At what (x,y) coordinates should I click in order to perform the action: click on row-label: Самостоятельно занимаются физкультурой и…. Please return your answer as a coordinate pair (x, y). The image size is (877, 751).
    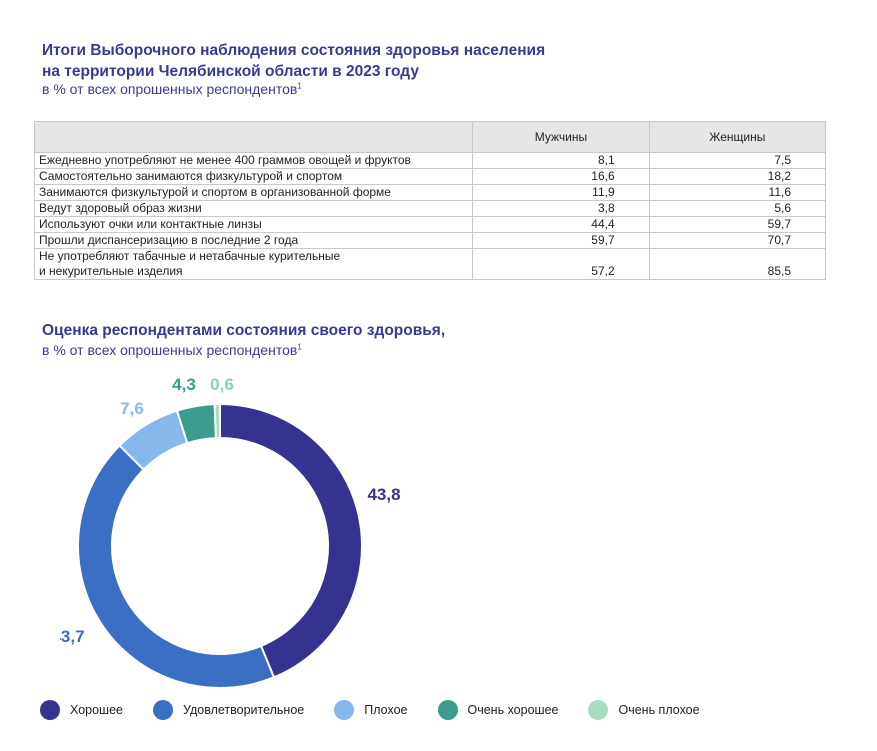
    Looking at the image, I should click on (253, 176).